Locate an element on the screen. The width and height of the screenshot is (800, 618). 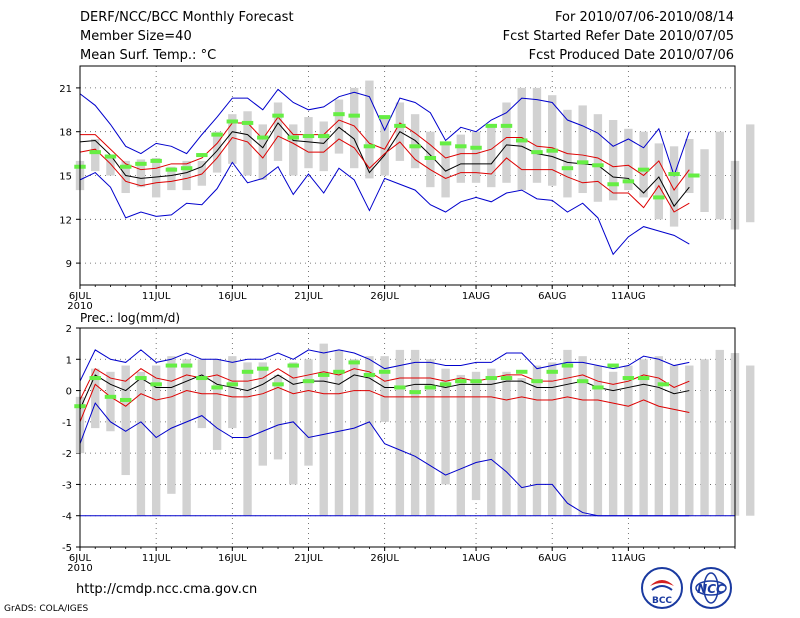
prec-xtick-label: 6JUL is located at coordinates (80, 558).